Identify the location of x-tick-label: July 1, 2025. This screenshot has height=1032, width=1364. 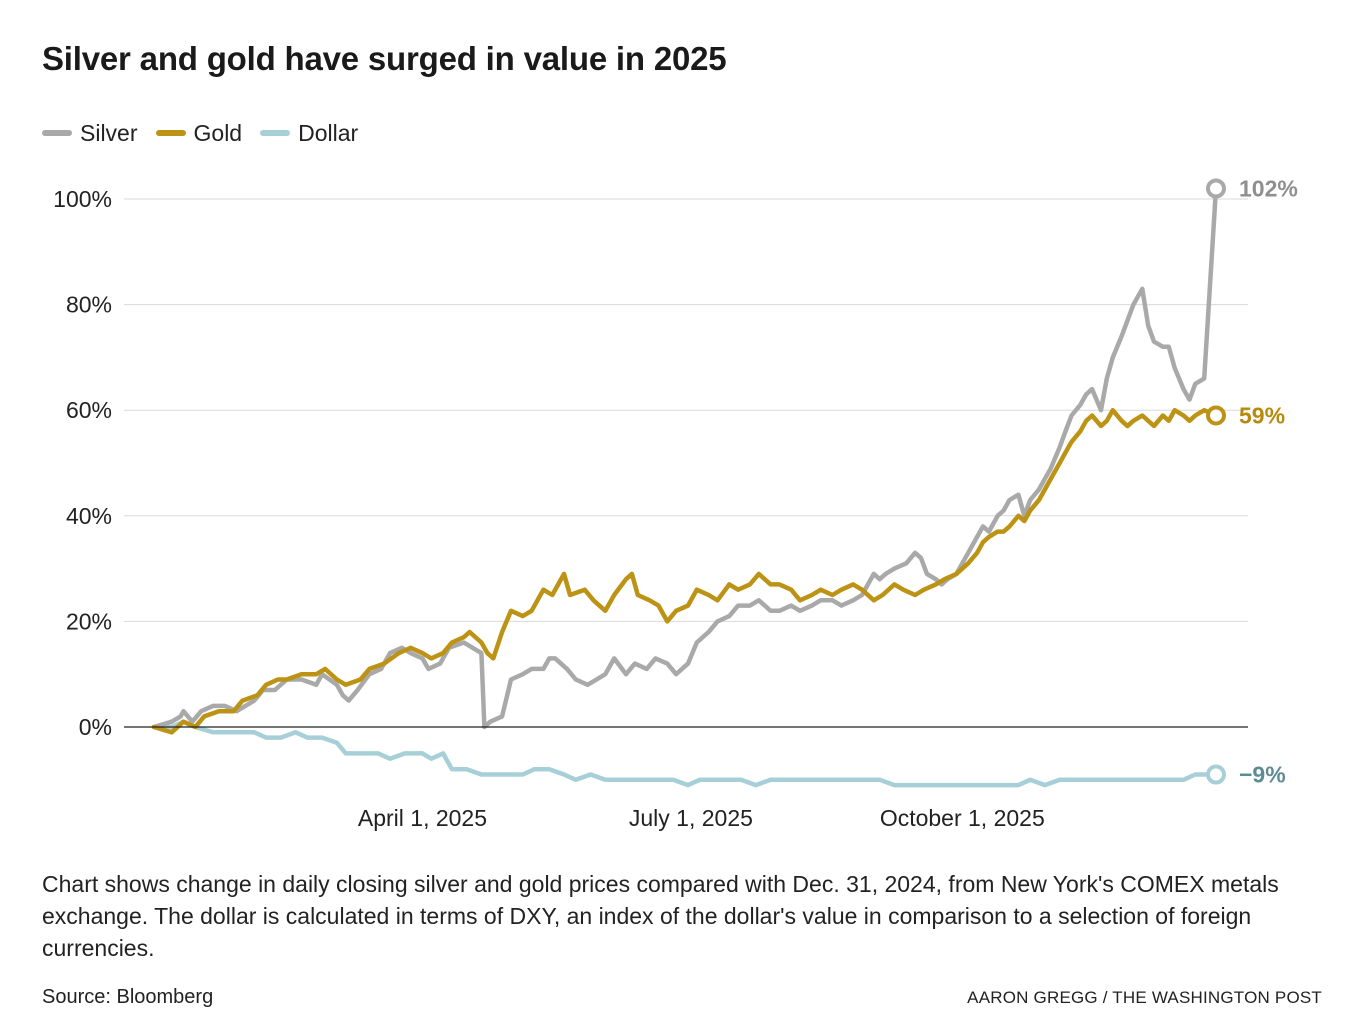
(691, 818).